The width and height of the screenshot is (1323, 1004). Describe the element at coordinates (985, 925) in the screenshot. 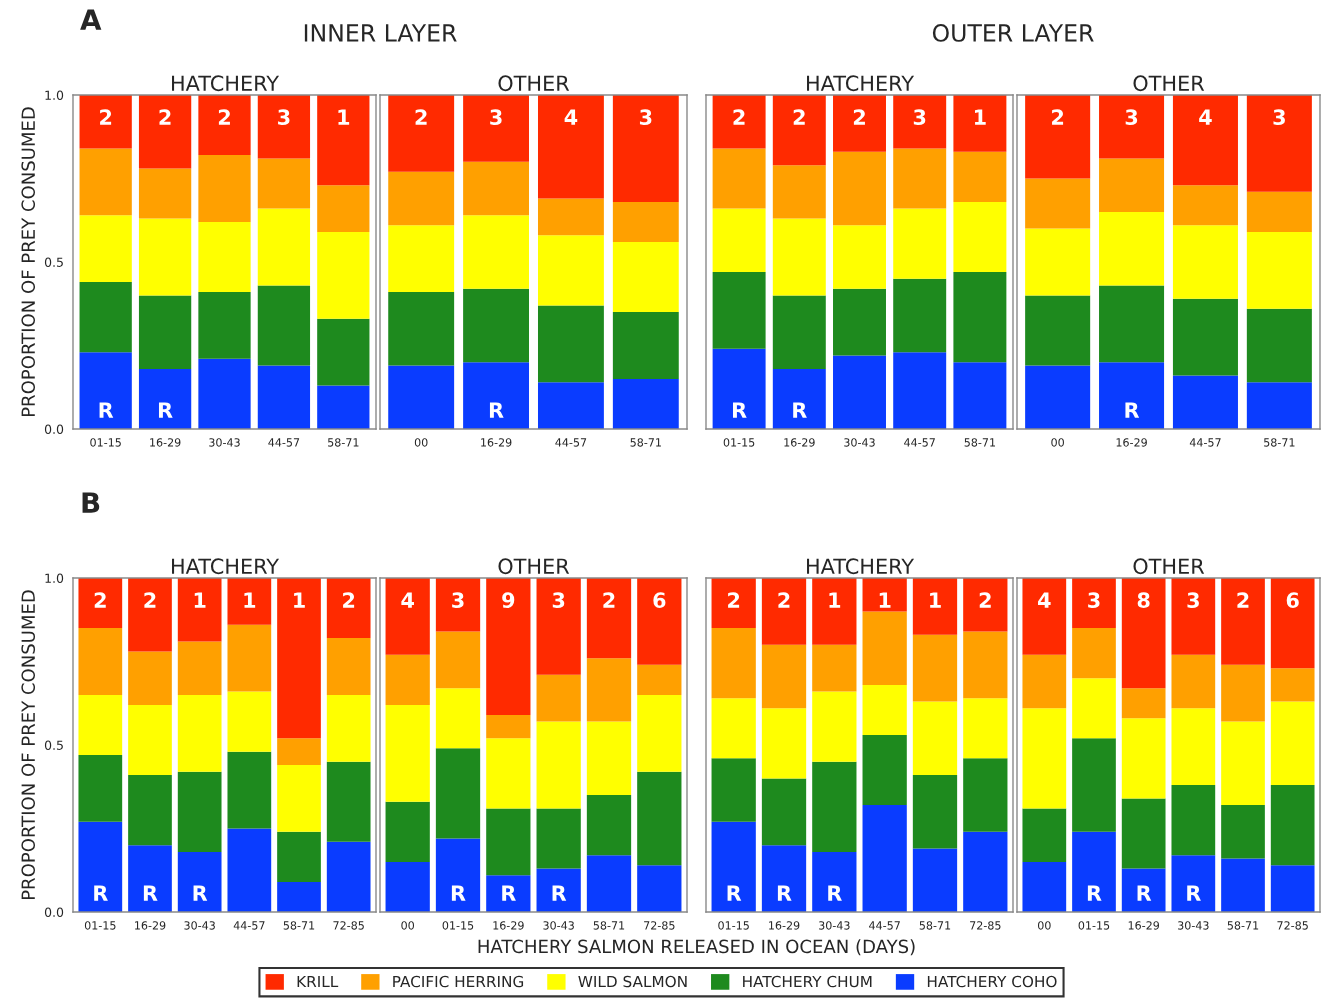

I see `x-tick-label: 72-85` at that location.